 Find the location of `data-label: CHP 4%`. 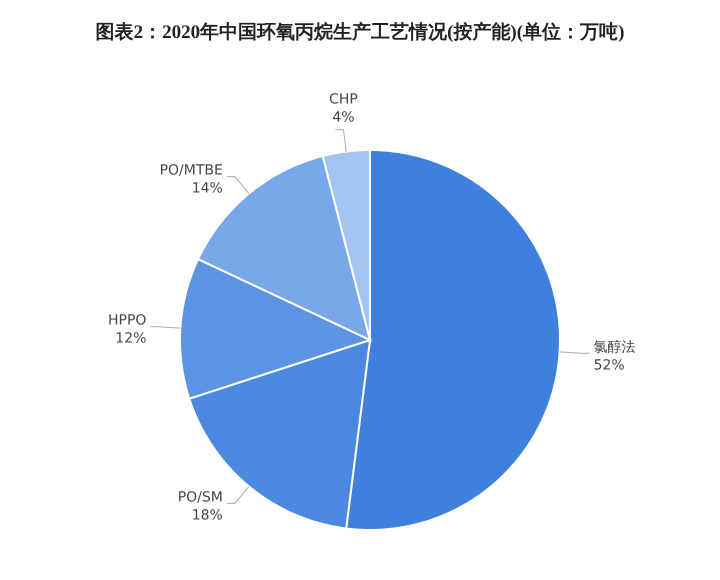

data-label: CHP 4% is located at coordinates (343, 122).